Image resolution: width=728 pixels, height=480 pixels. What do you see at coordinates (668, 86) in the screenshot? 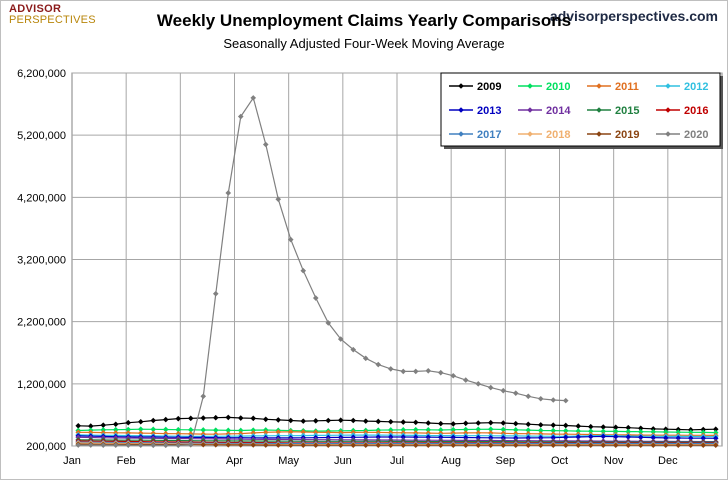
I see `legend-marker-2012` at bounding box center [668, 86].